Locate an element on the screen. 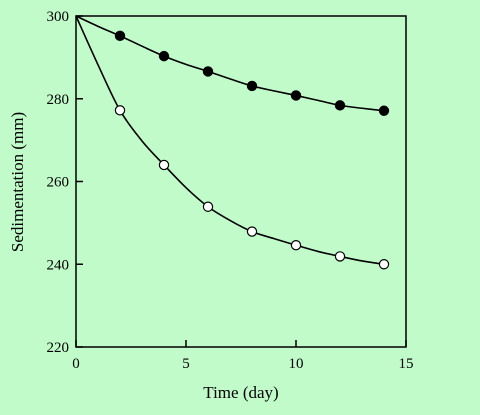 This screenshot has height=415, width=480. y-tick-label: 280 is located at coordinates (58, 100).